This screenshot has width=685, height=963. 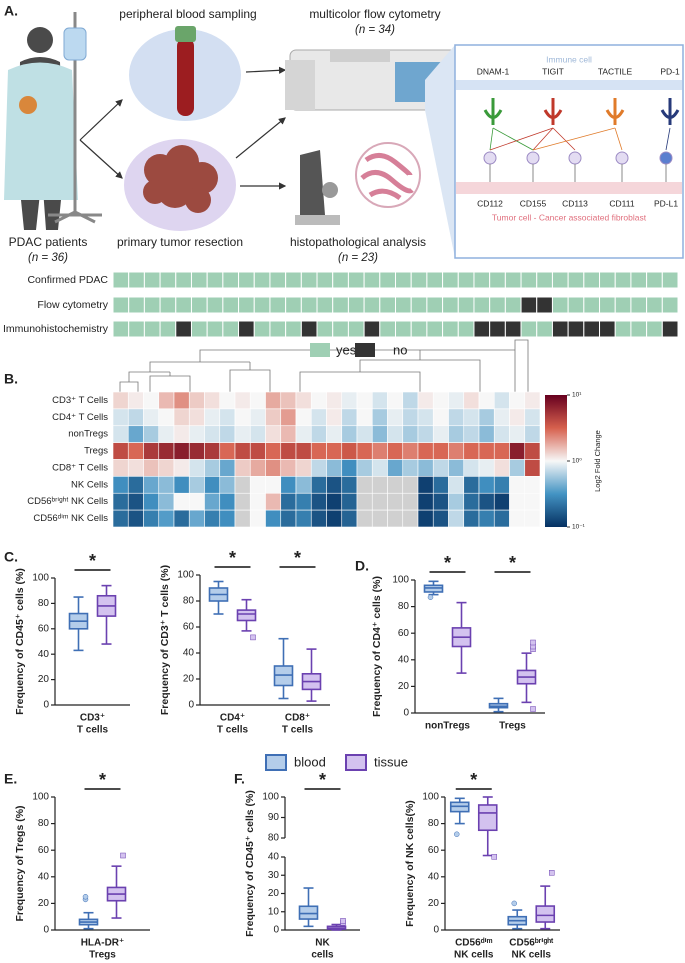 I want to click on x-tick-label: CD56ᵈⁱᵐ, so click(x=474, y=943).